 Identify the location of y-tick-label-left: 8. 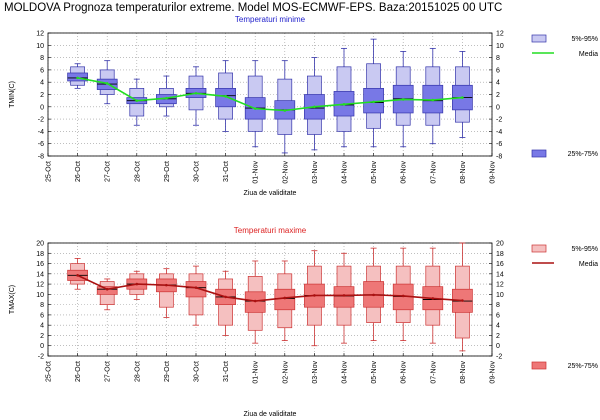
(42, 305).